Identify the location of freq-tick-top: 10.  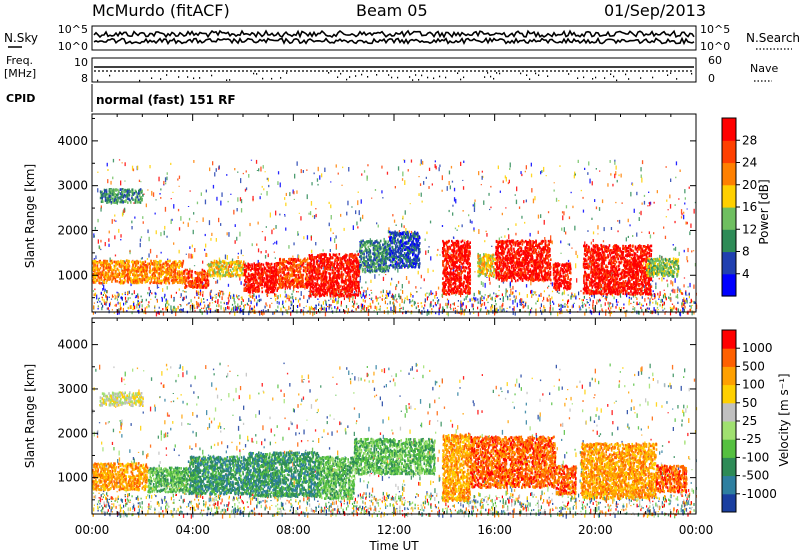
(81, 62).